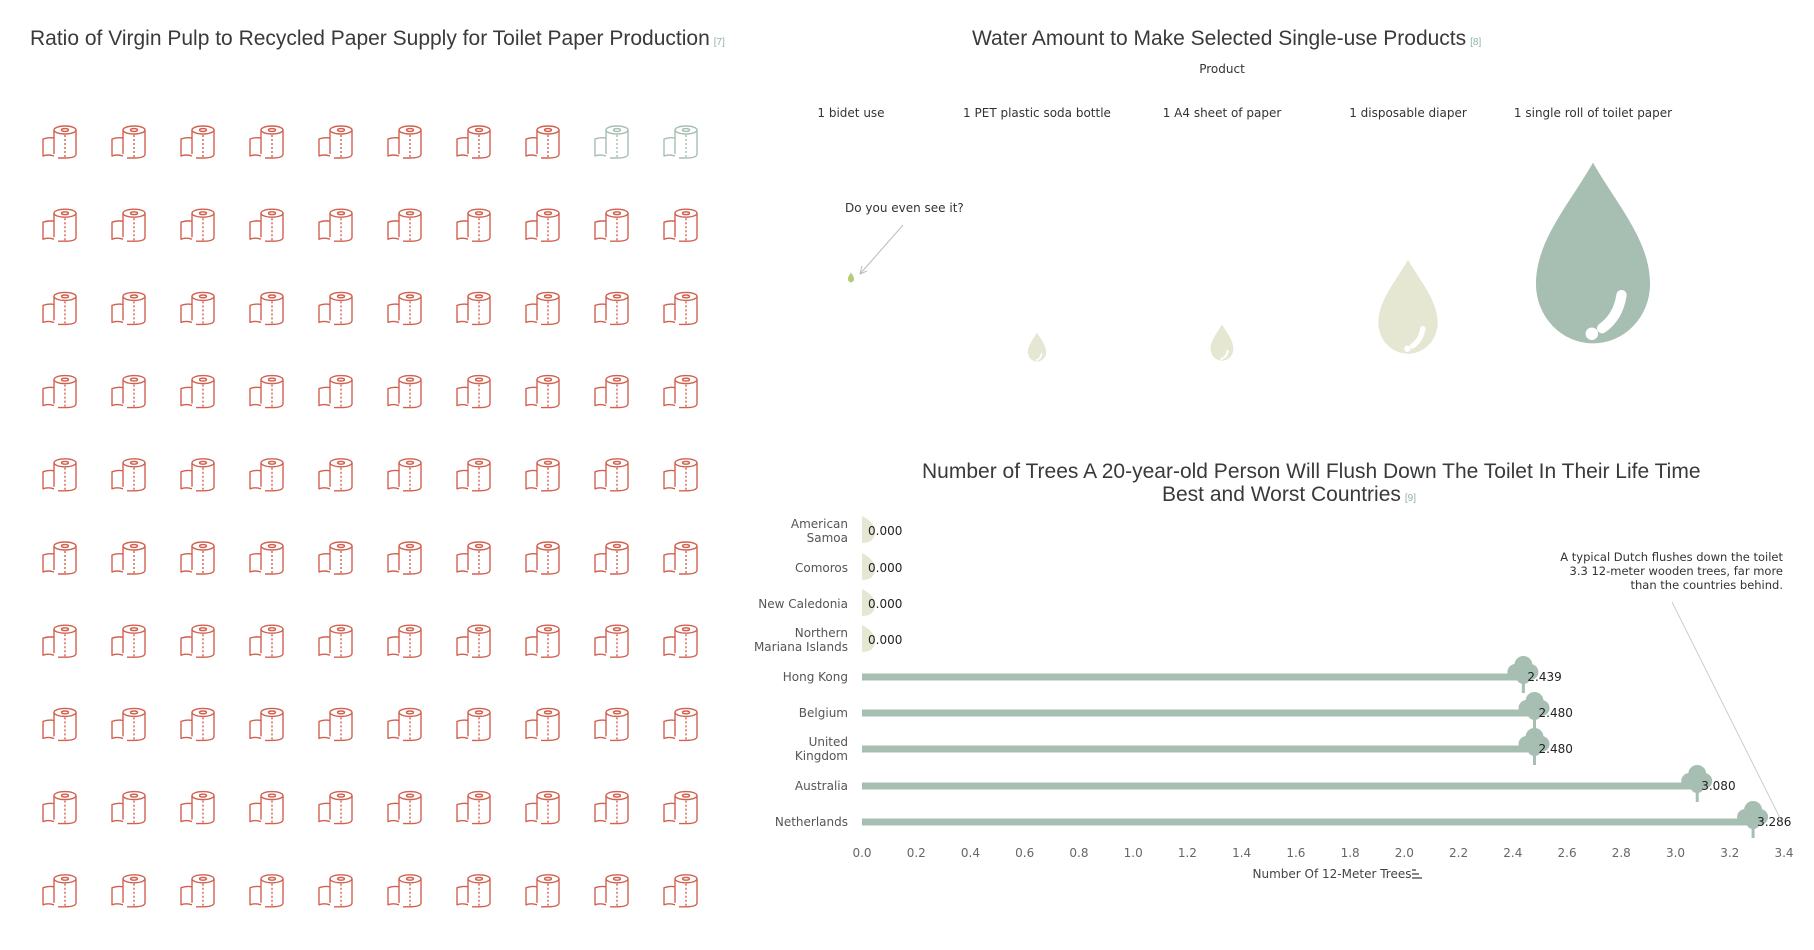 The height and width of the screenshot is (950, 1814). What do you see at coordinates (1024, 853) in the screenshot?
I see `x-tick-label: 0.6` at bounding box center [1024, 853].